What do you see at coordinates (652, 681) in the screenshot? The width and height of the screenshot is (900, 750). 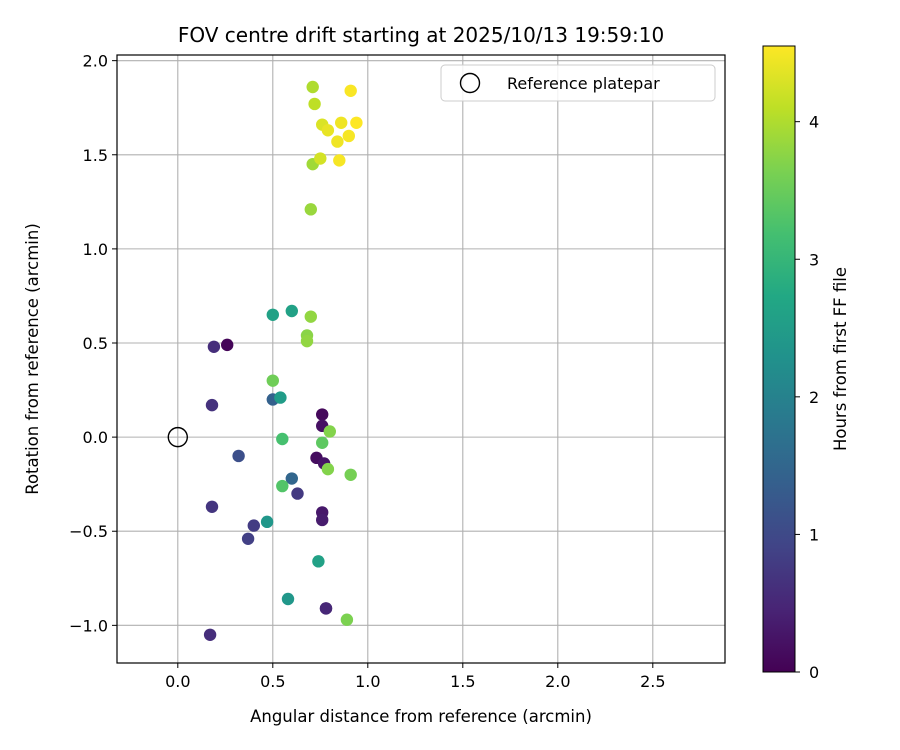 I see `x-tick-label: 2.5` at bounding box center [652, 681].